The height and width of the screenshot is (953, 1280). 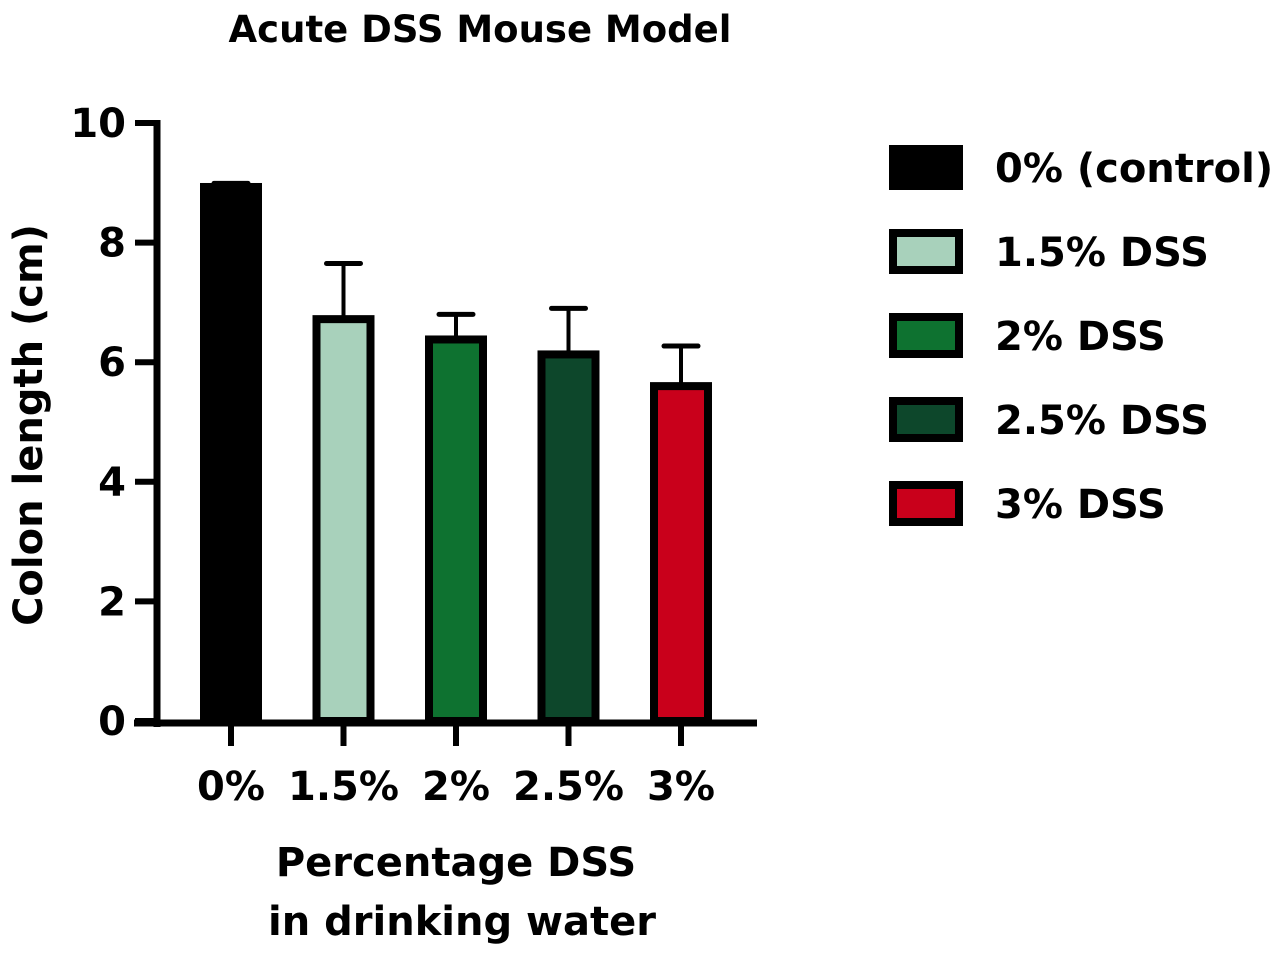 I want to click on legend-label: 0% (control), so click(x=1134, y=169).